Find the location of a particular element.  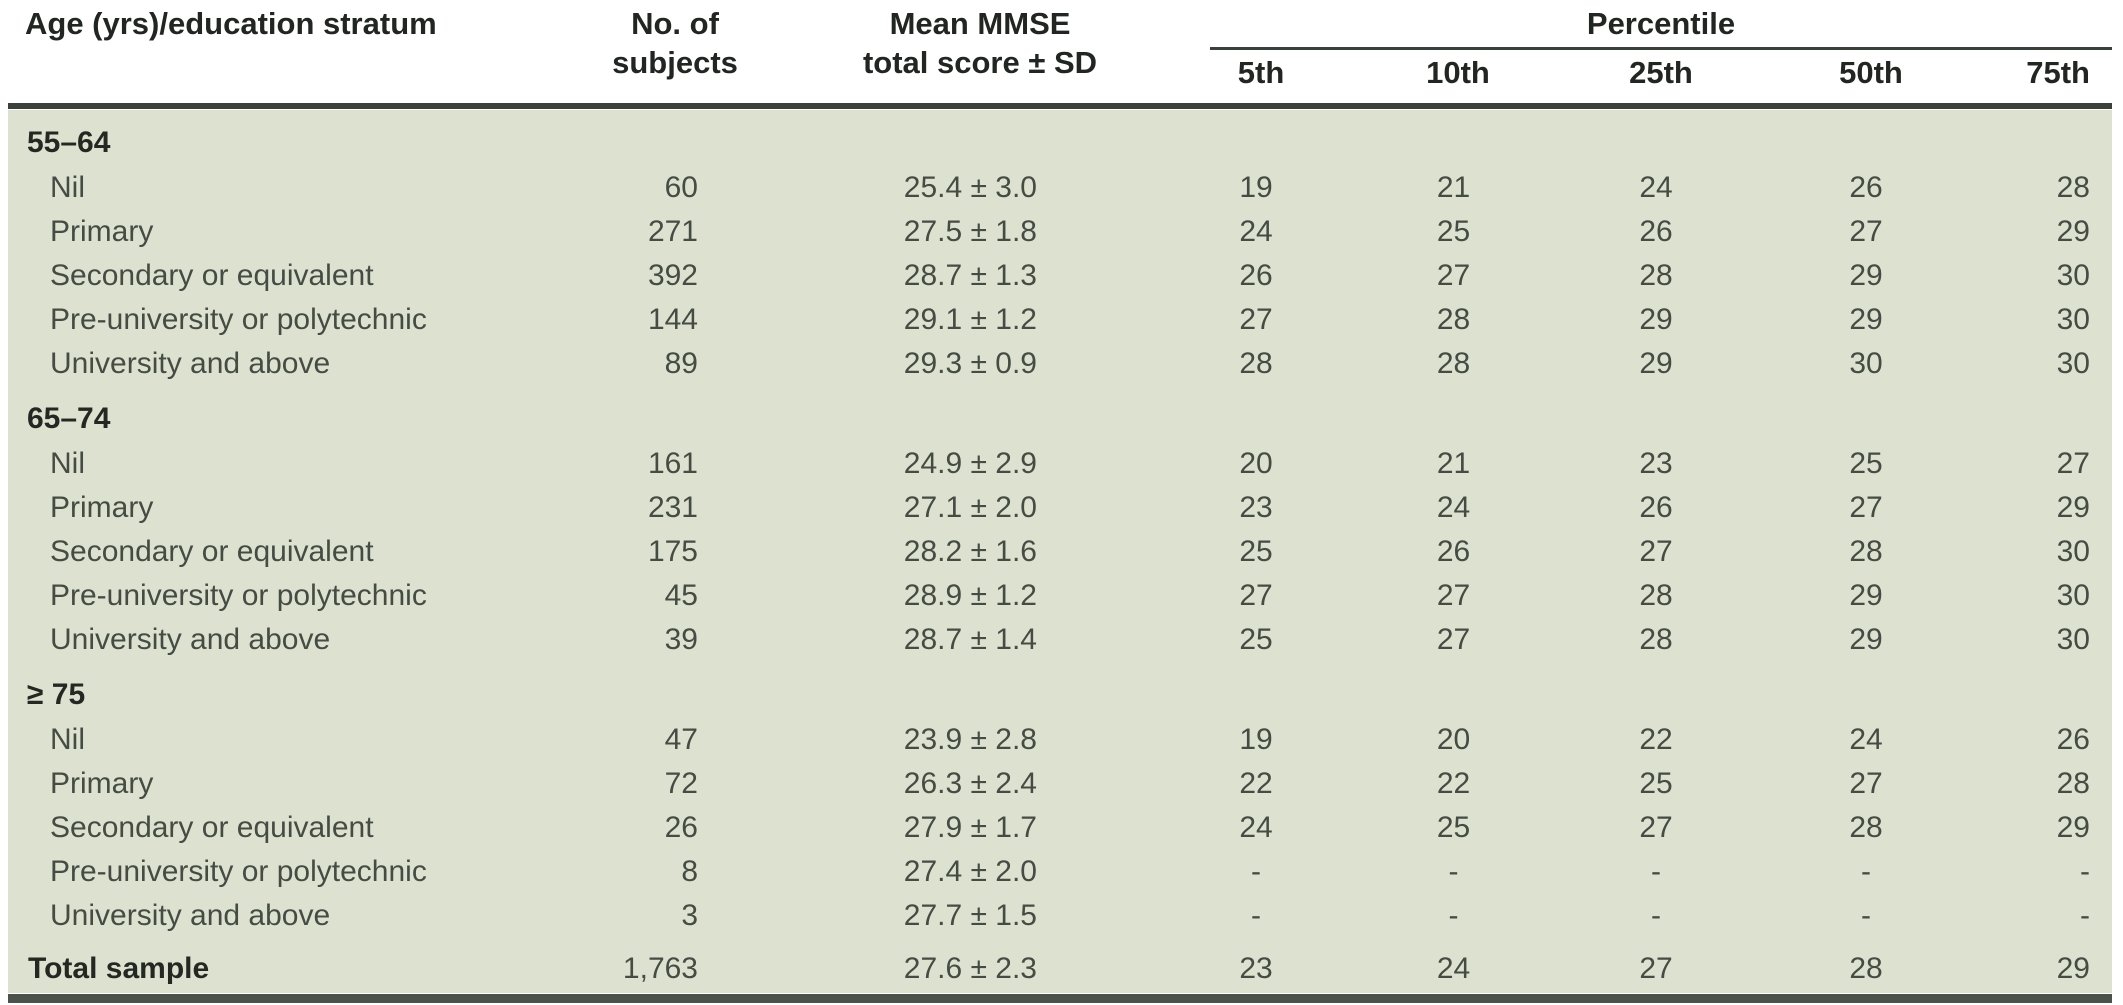

p10-cell: 24 is located at coordinates (1453, 507).